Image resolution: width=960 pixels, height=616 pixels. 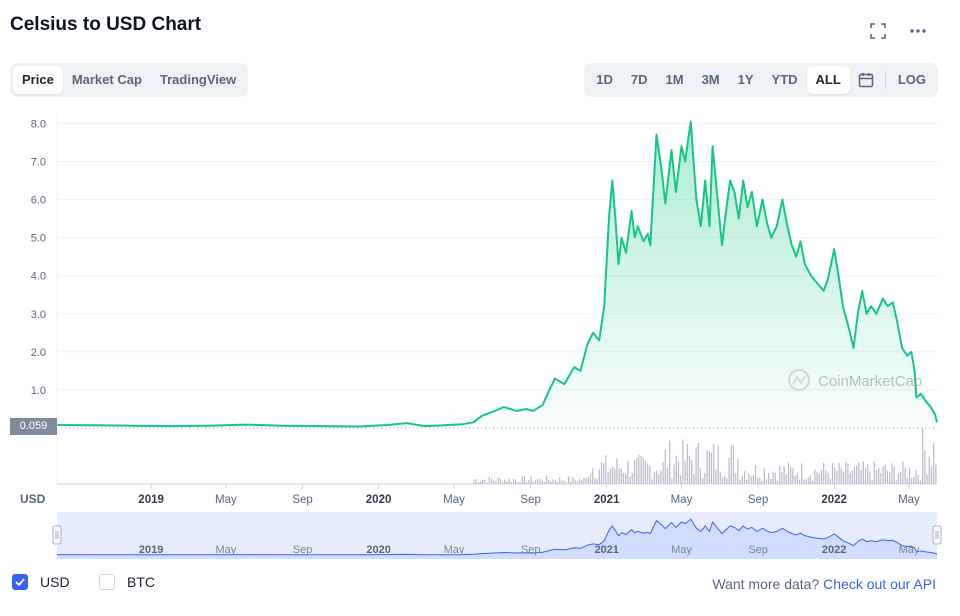 What do you see at coordinates (828, 80) in the screenshot?
I see `range-all: ALL` at bounding box center [828, 80].